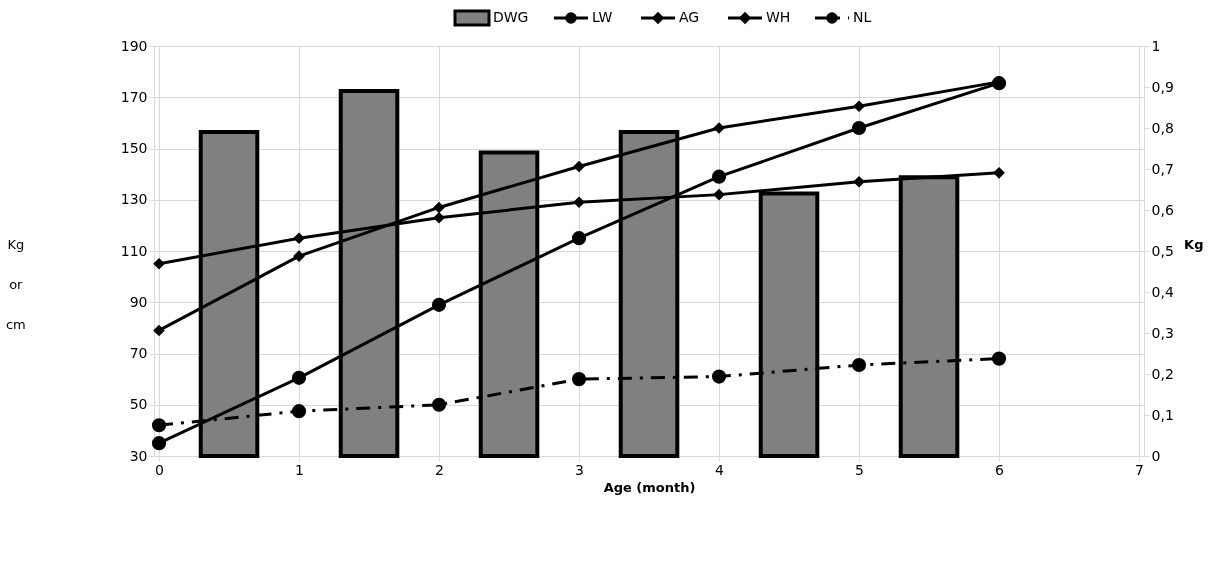  Describe the element at coordinates (299, 469) in the screenshot. I see `x-tick-label: 1` at that location.